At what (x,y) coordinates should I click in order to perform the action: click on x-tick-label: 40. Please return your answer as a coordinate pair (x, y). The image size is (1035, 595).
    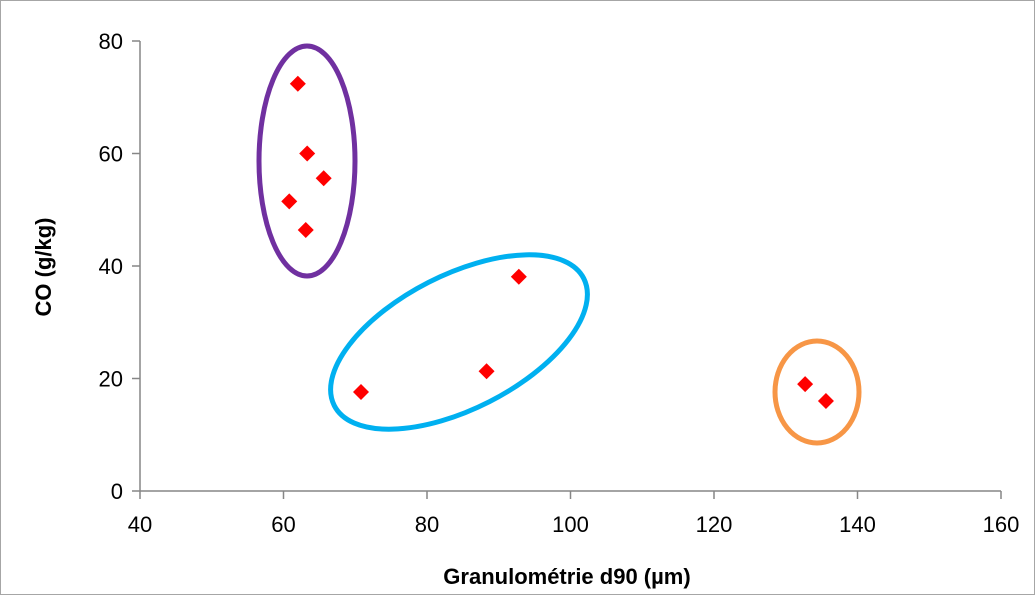
    Looking at the image, I should click on (140, 524).